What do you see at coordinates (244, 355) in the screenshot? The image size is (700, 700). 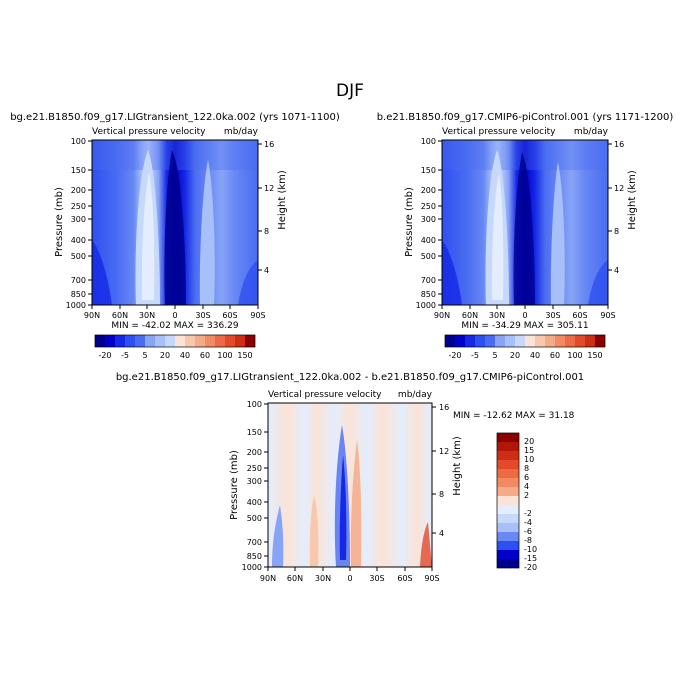 I see `colorbar-label: 150` at bounding box center [244, 355].